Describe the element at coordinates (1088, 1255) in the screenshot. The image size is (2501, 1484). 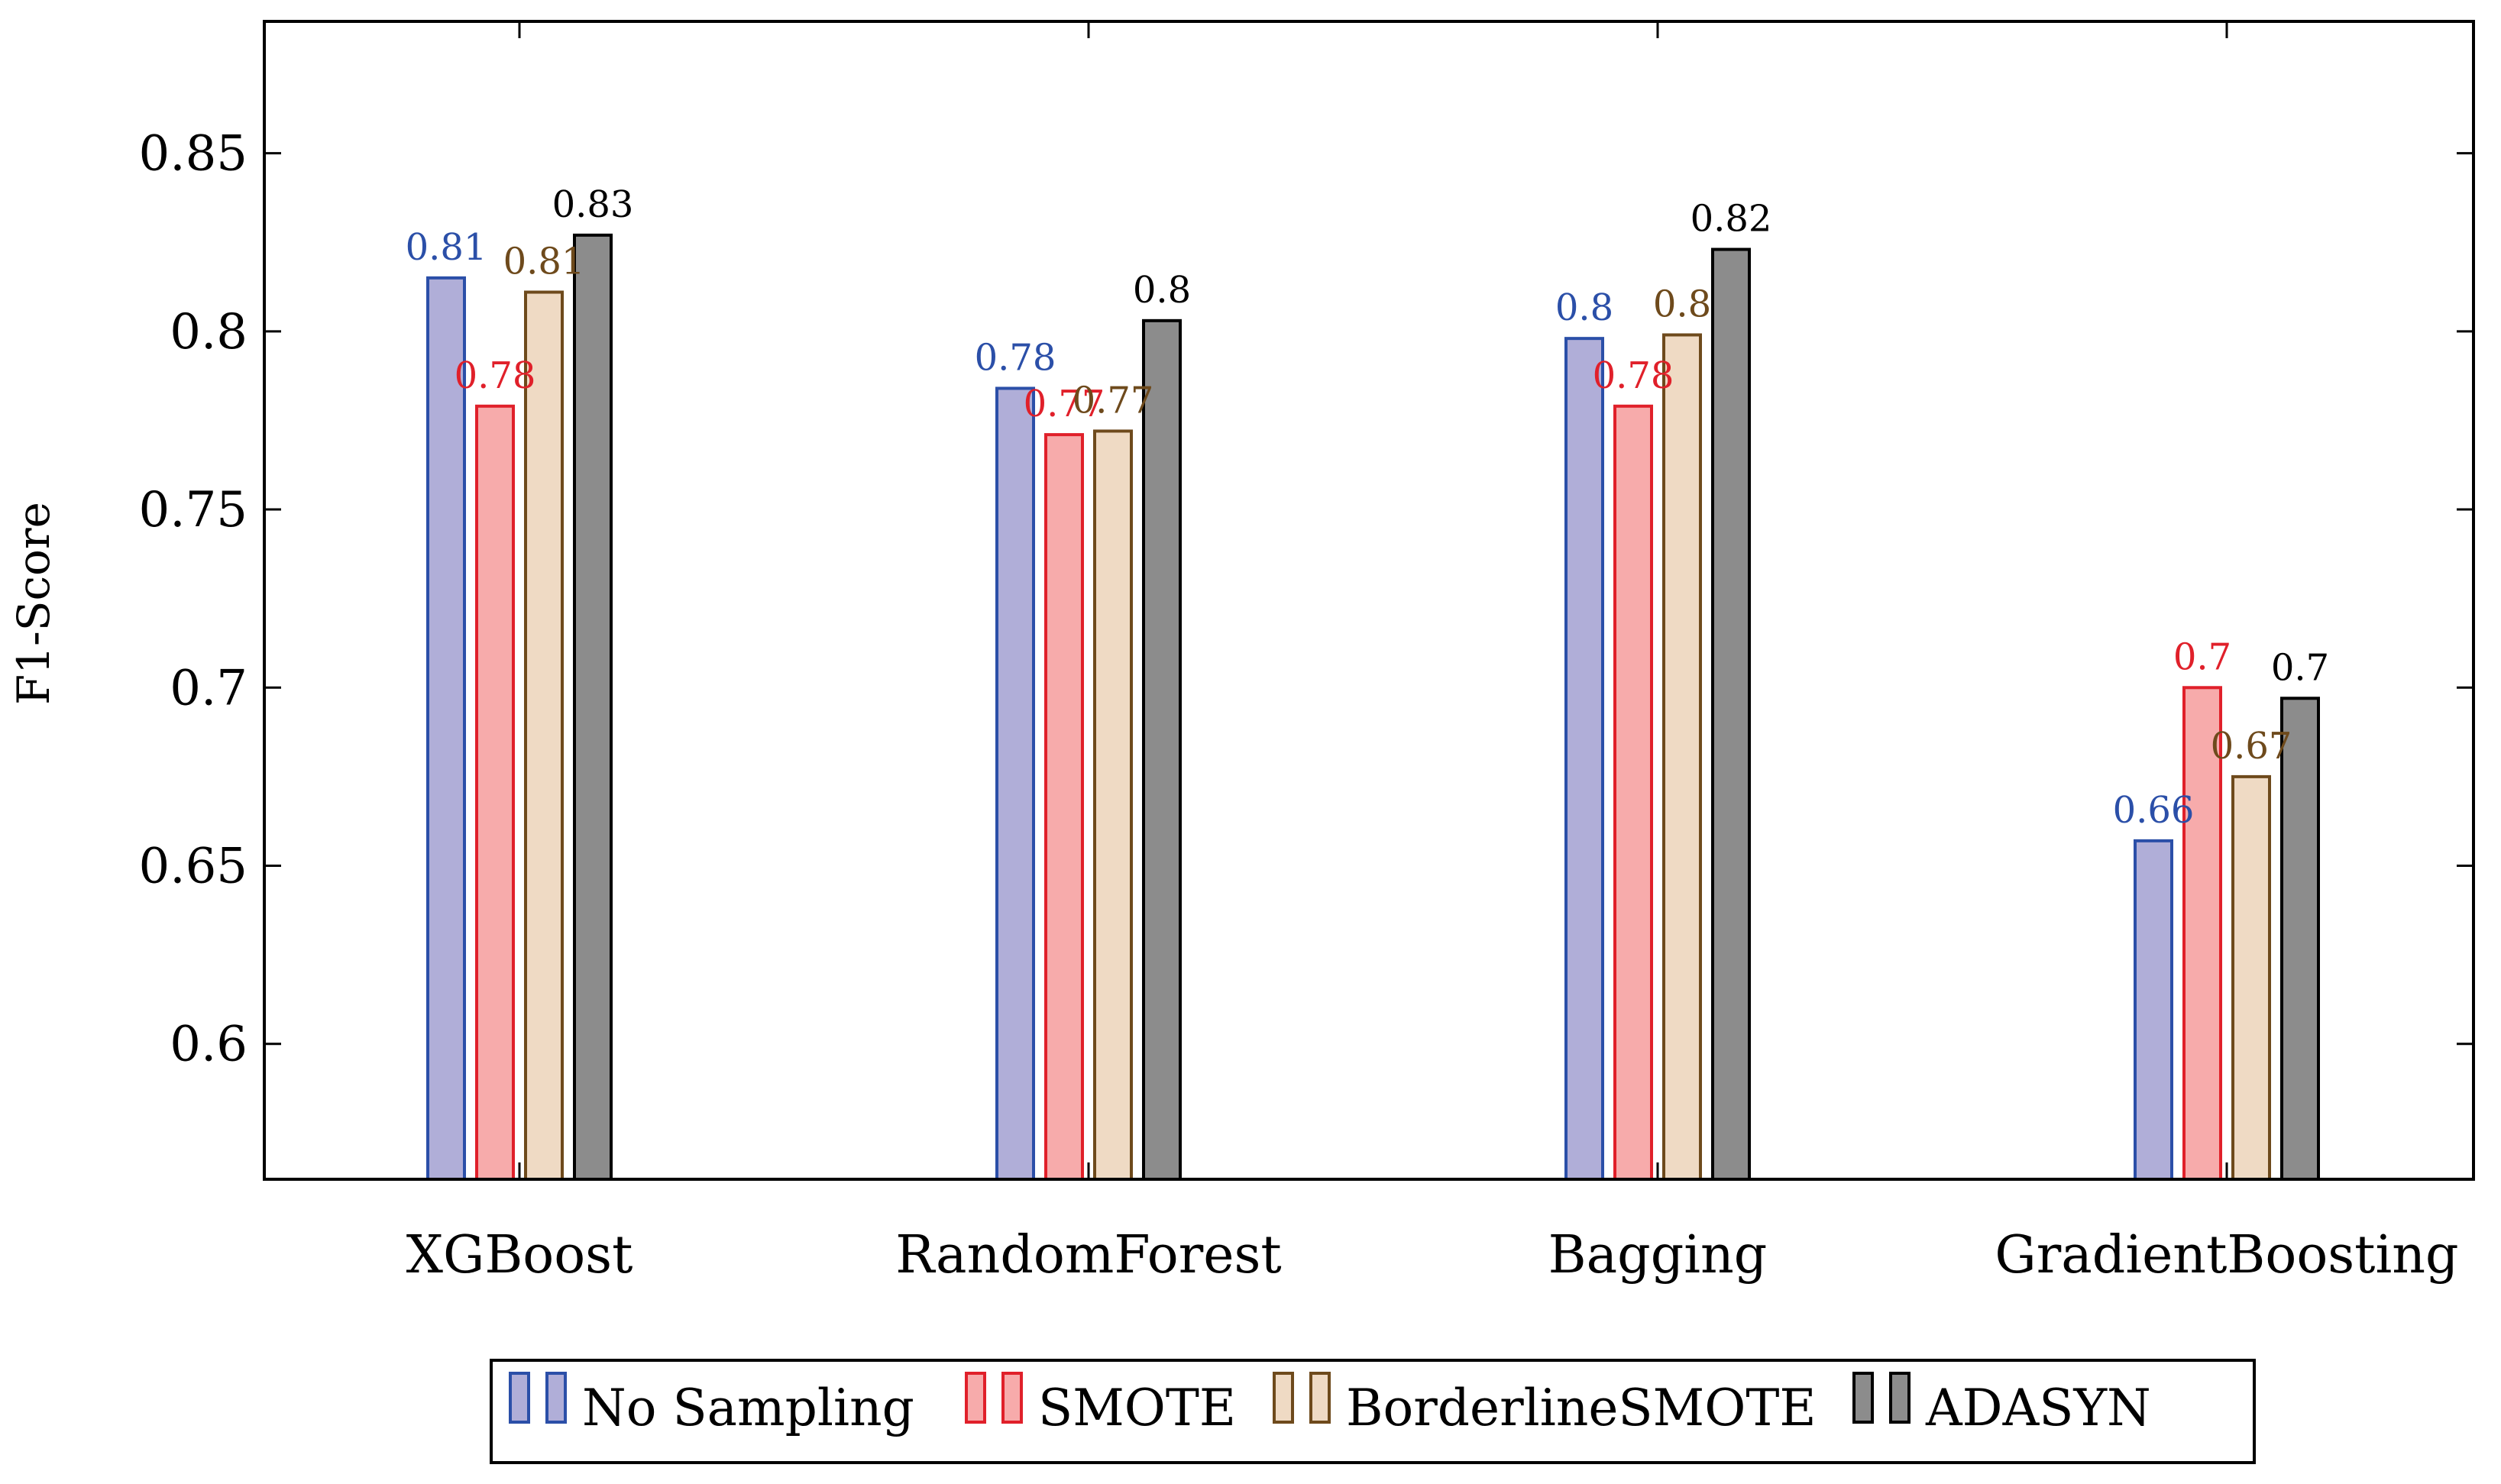
I see `x-category-label: RandomForest` at that location.